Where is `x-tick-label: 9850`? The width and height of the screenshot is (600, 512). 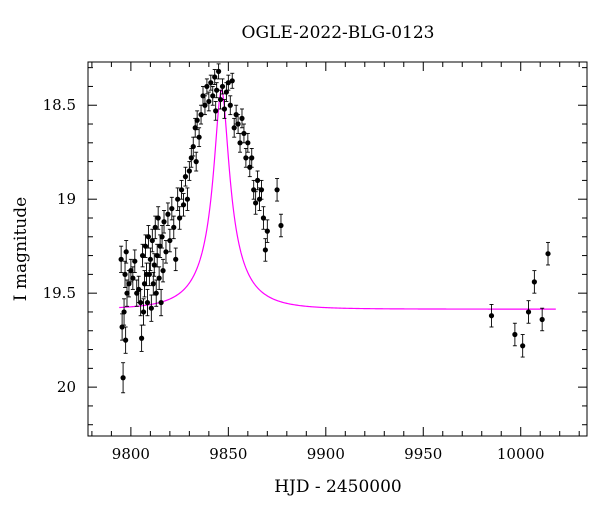
x-tick-label: 9850 is located at coordinates (228, 454).